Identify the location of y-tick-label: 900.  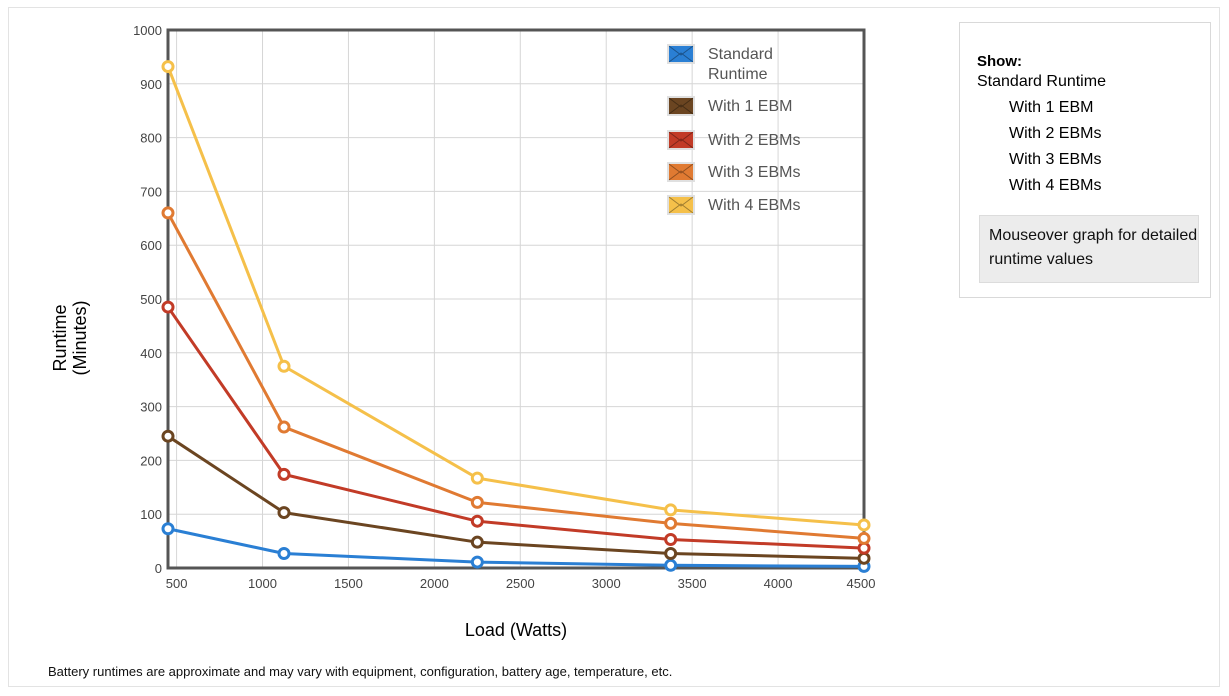
(151, 84).